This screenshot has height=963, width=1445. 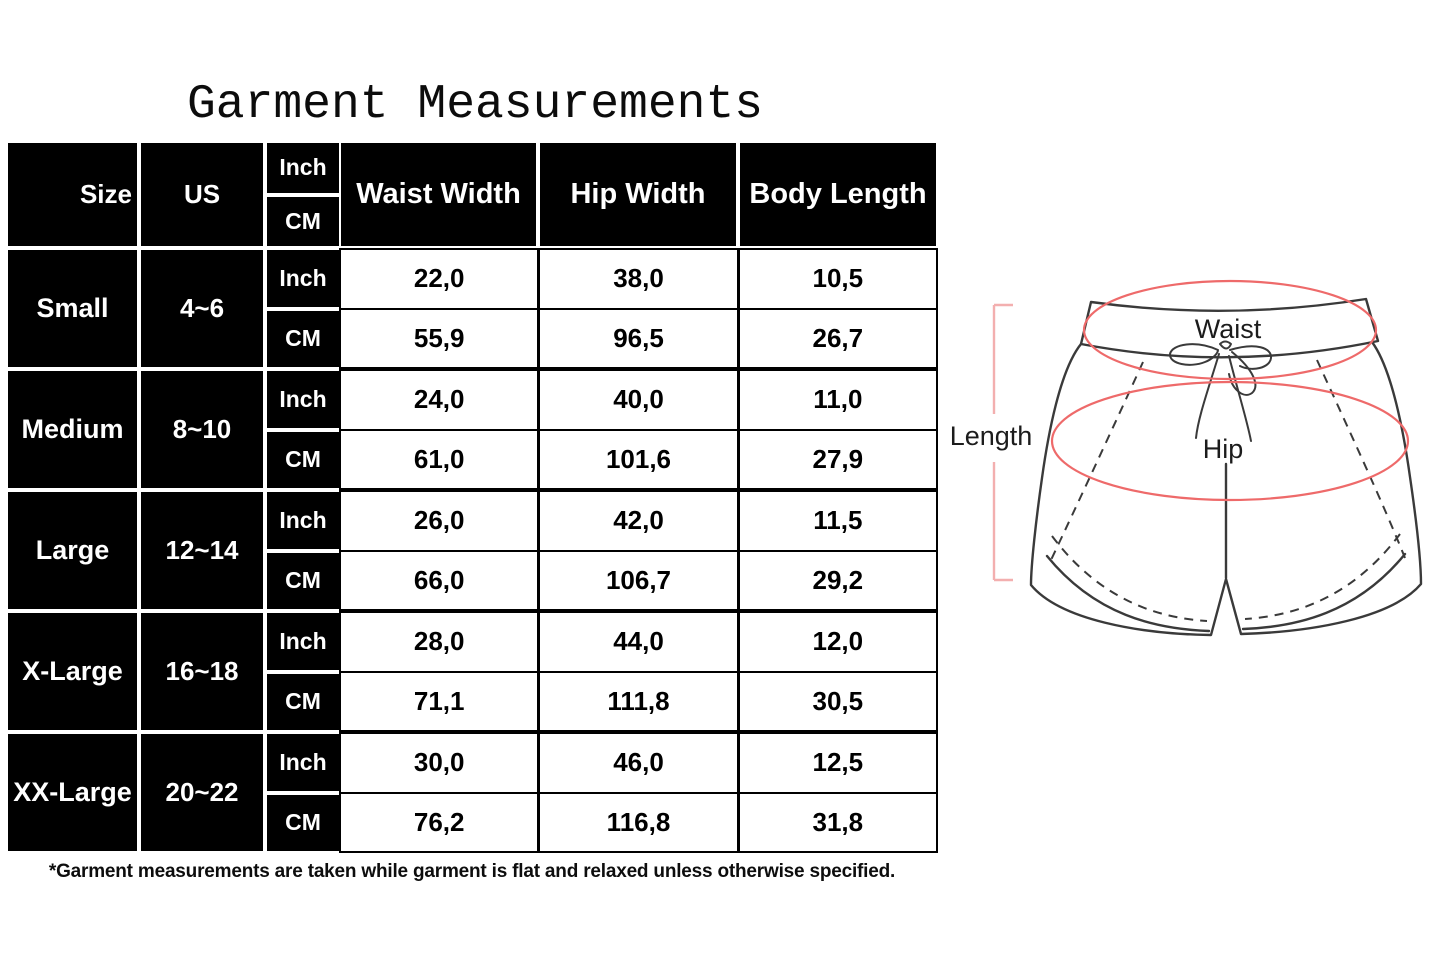 What do you see at coordinates (837, 701) in the screenshot?
I see `measurement-cell: 30,5` at bounding box center [837, 701].